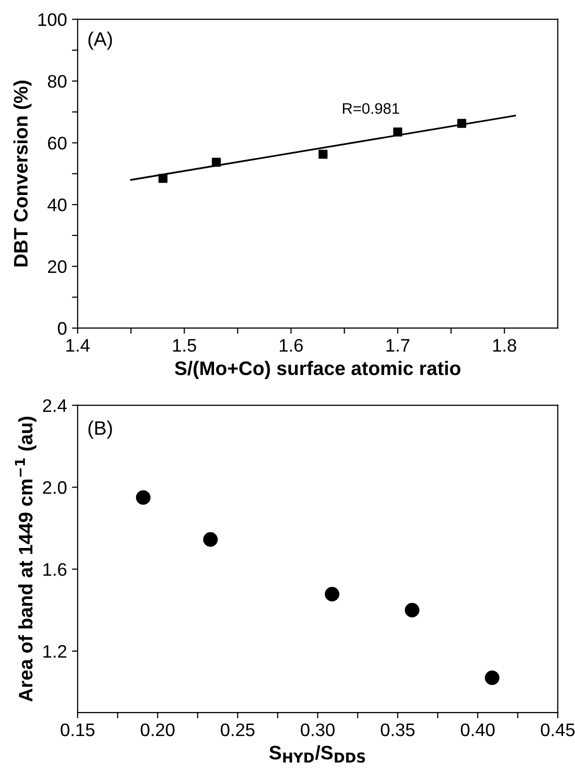 This screenshot has width=575, height=772. What do you see at coordinates (157, 729) in the screenshot?
I see `x-tick-label: 0.20` at bounding box center [157, 729].